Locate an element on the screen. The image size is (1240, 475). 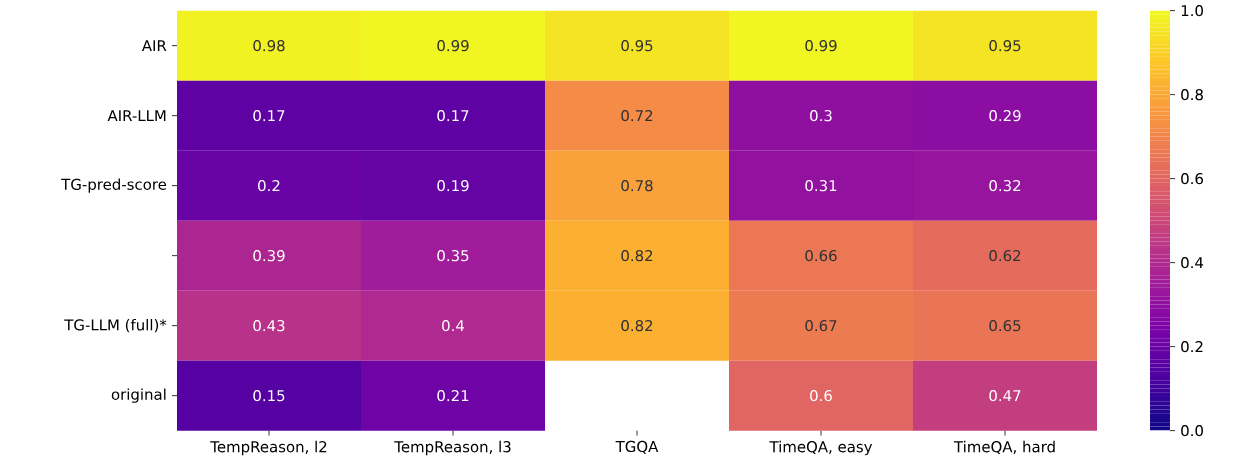
data-label: 0.39 is located at coordinates (269, 256).